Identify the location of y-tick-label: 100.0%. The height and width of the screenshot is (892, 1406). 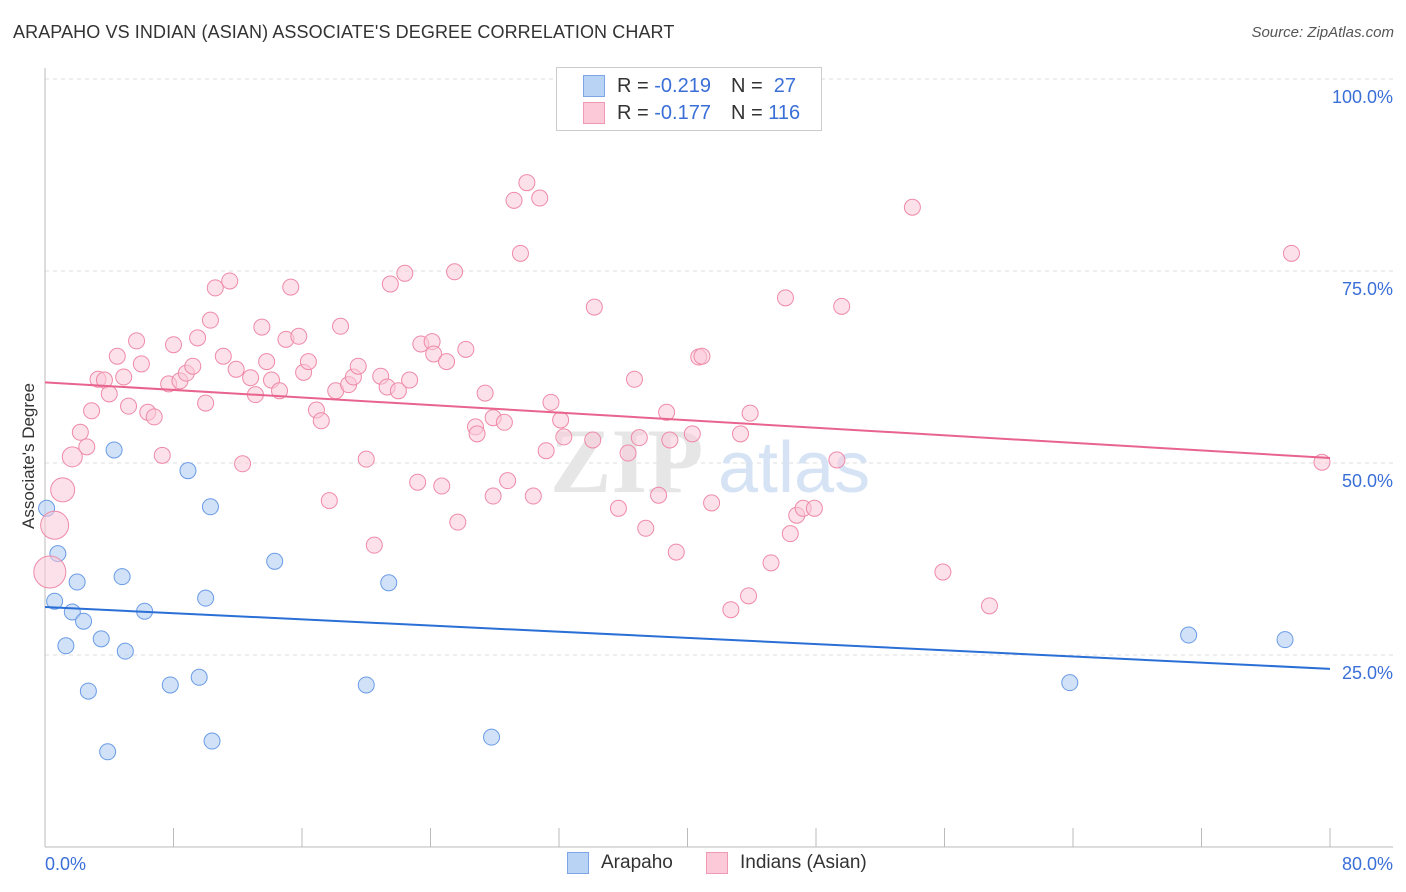
(1362, 97).